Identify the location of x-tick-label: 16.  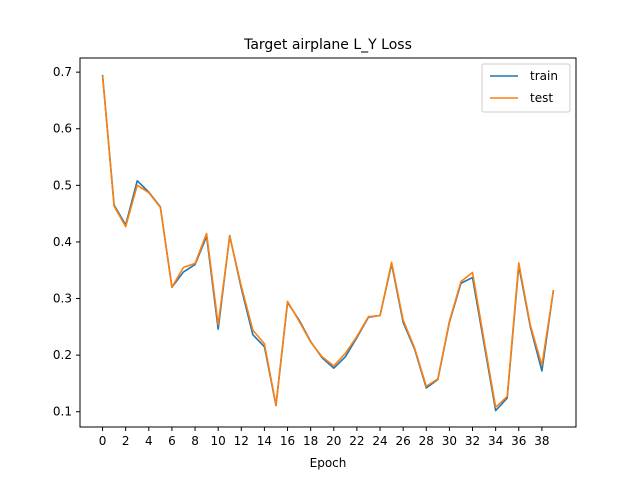
(287, 441).